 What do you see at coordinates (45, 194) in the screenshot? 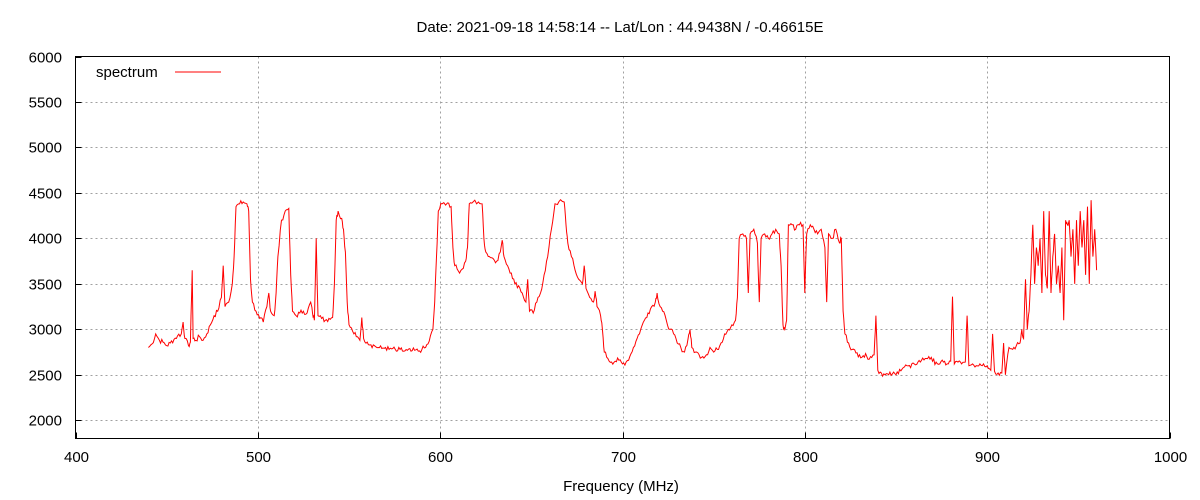
I see `y-tick-label: 4500` at bounding box center [45, 194].